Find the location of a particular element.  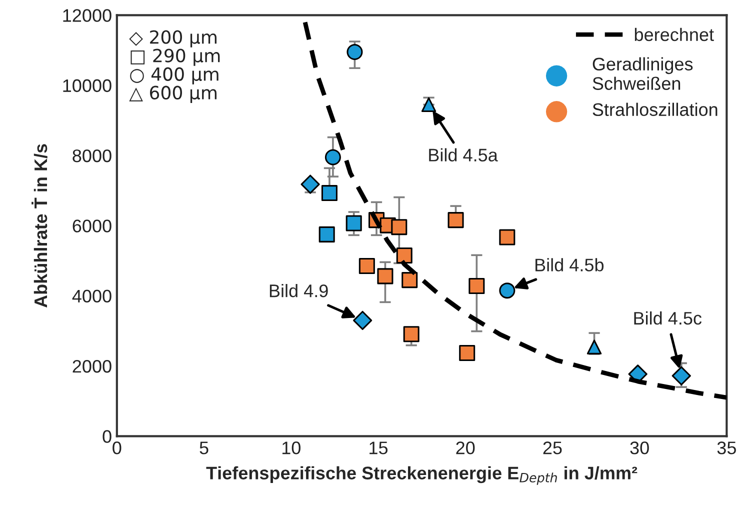

annotation: Bild 4.5c is located at coordinates (668, 318).